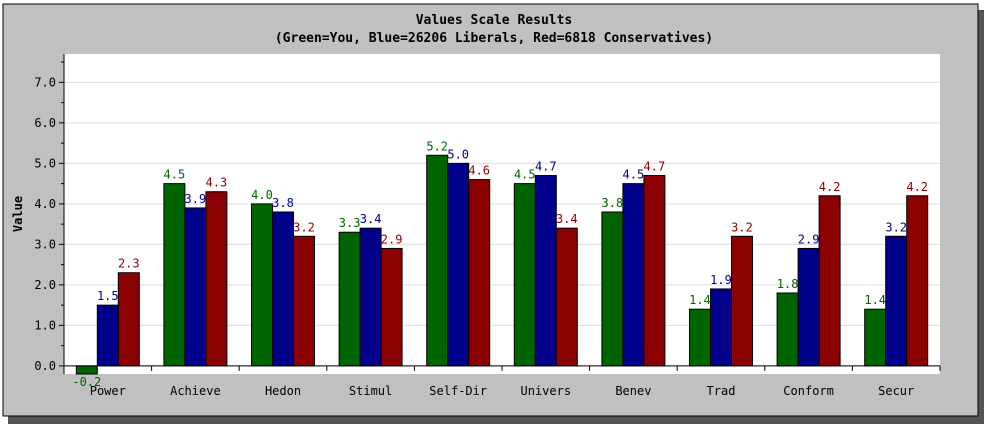  What do you see at coordinates (370, 391) in the screenshot?
I see `x-tick-label: Stimul` at bounding box center [370, 391].